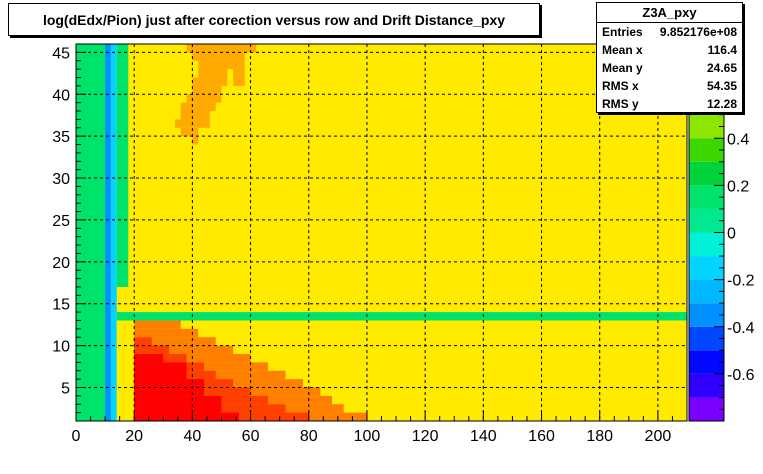  I want to click on palette-tick-label: 0.4, so click(738, 139).